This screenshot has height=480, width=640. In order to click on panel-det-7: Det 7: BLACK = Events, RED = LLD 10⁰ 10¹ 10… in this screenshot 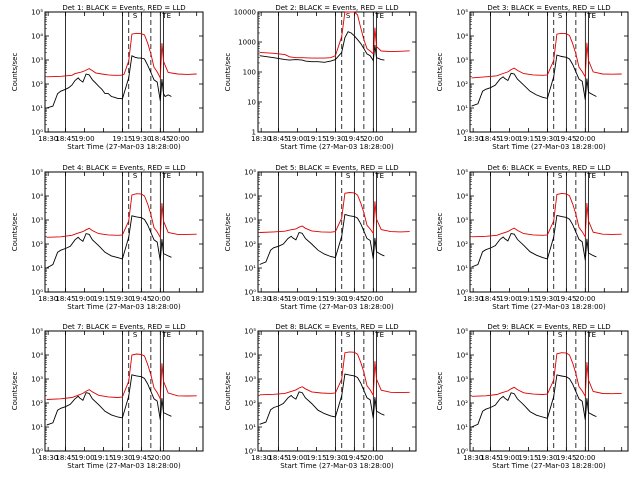, I will do `click(107, 396)`.